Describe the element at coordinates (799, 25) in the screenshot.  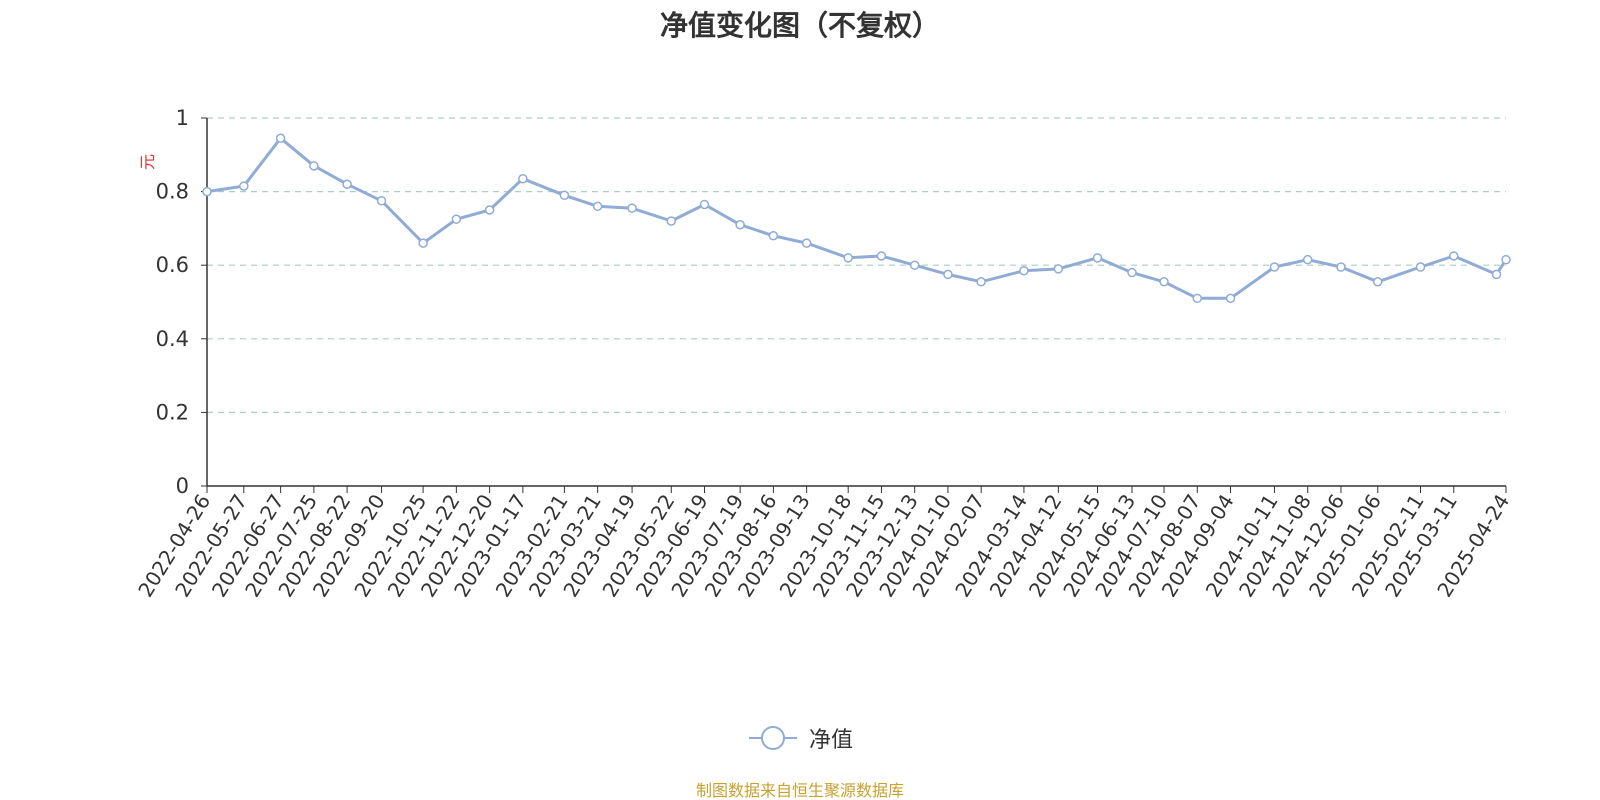
I see `chart-title: 净值变化图（不复权）` at that location.